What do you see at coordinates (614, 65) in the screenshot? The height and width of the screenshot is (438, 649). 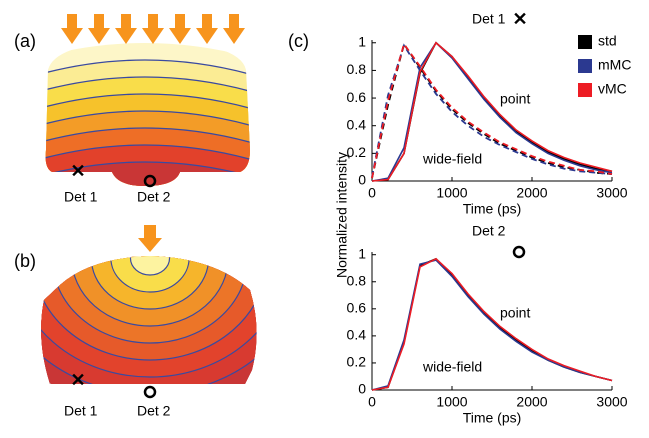 I see `legend-label: mMC` at bounding box center [614, 65].